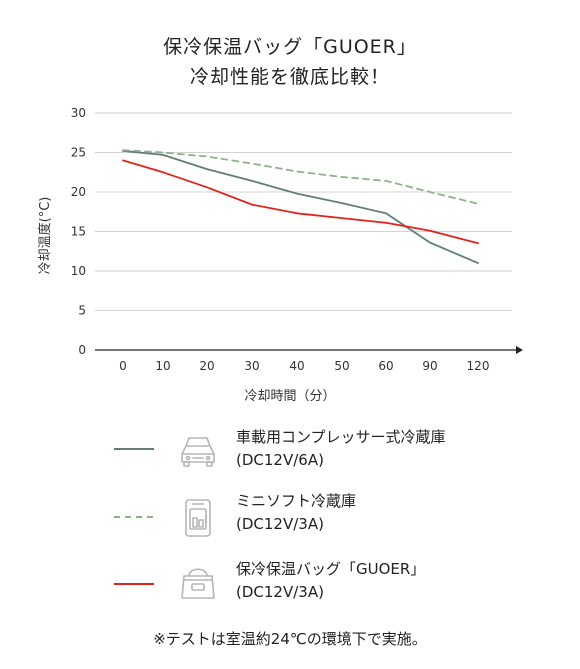 Image resolution: width=580 pixels, height=669 pixels. I want to click on legend-item-car-fridge: 車載用コンプレッサー式冷蔵庫 (DC12V/6A), so click(290, 450).